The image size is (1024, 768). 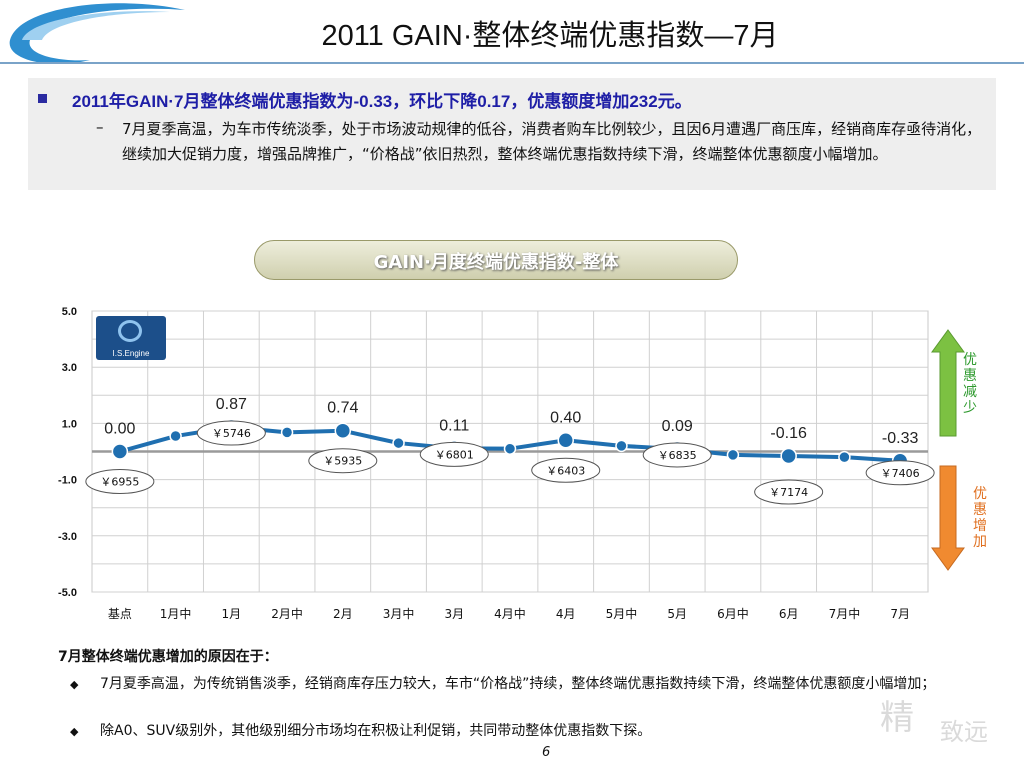 I want to click on amount-label: ￥6835, so click(x=677, y=455).